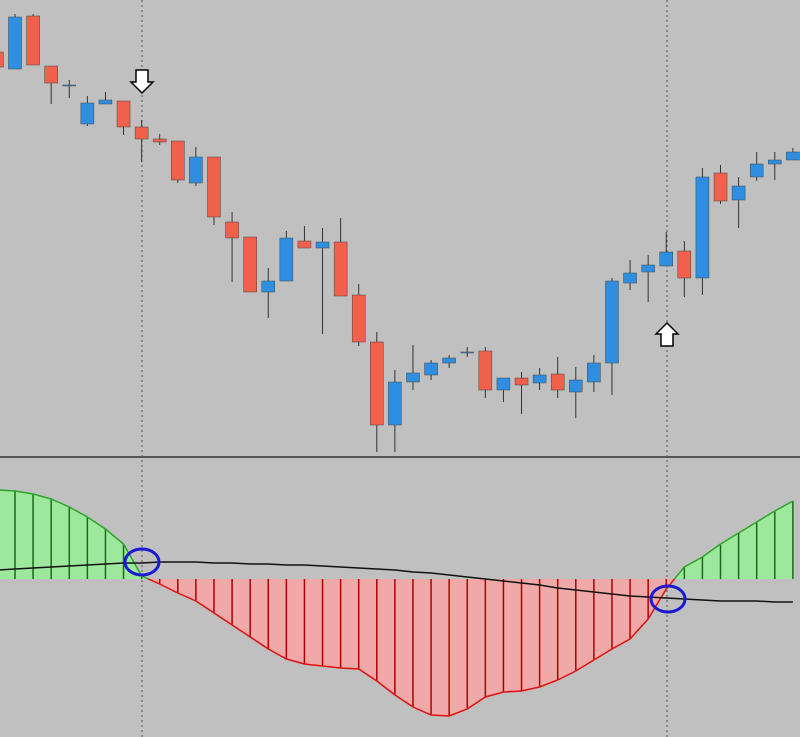 The height and width of the screenshot is (737, 800). What do you see at coordinates (411, 648) in the screenshot?
I see `histogram-edge-negative` at bounding box center [411, 648].